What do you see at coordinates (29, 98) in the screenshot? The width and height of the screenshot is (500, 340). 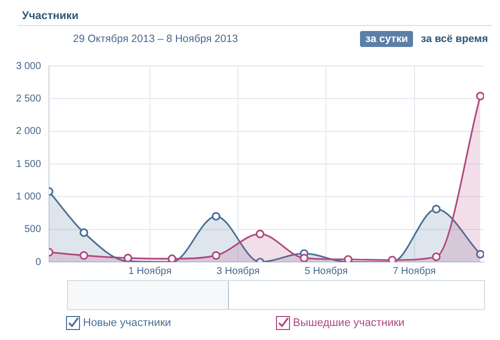 I see `y-tick-label: 2 500` at bounding box center [29, 98].